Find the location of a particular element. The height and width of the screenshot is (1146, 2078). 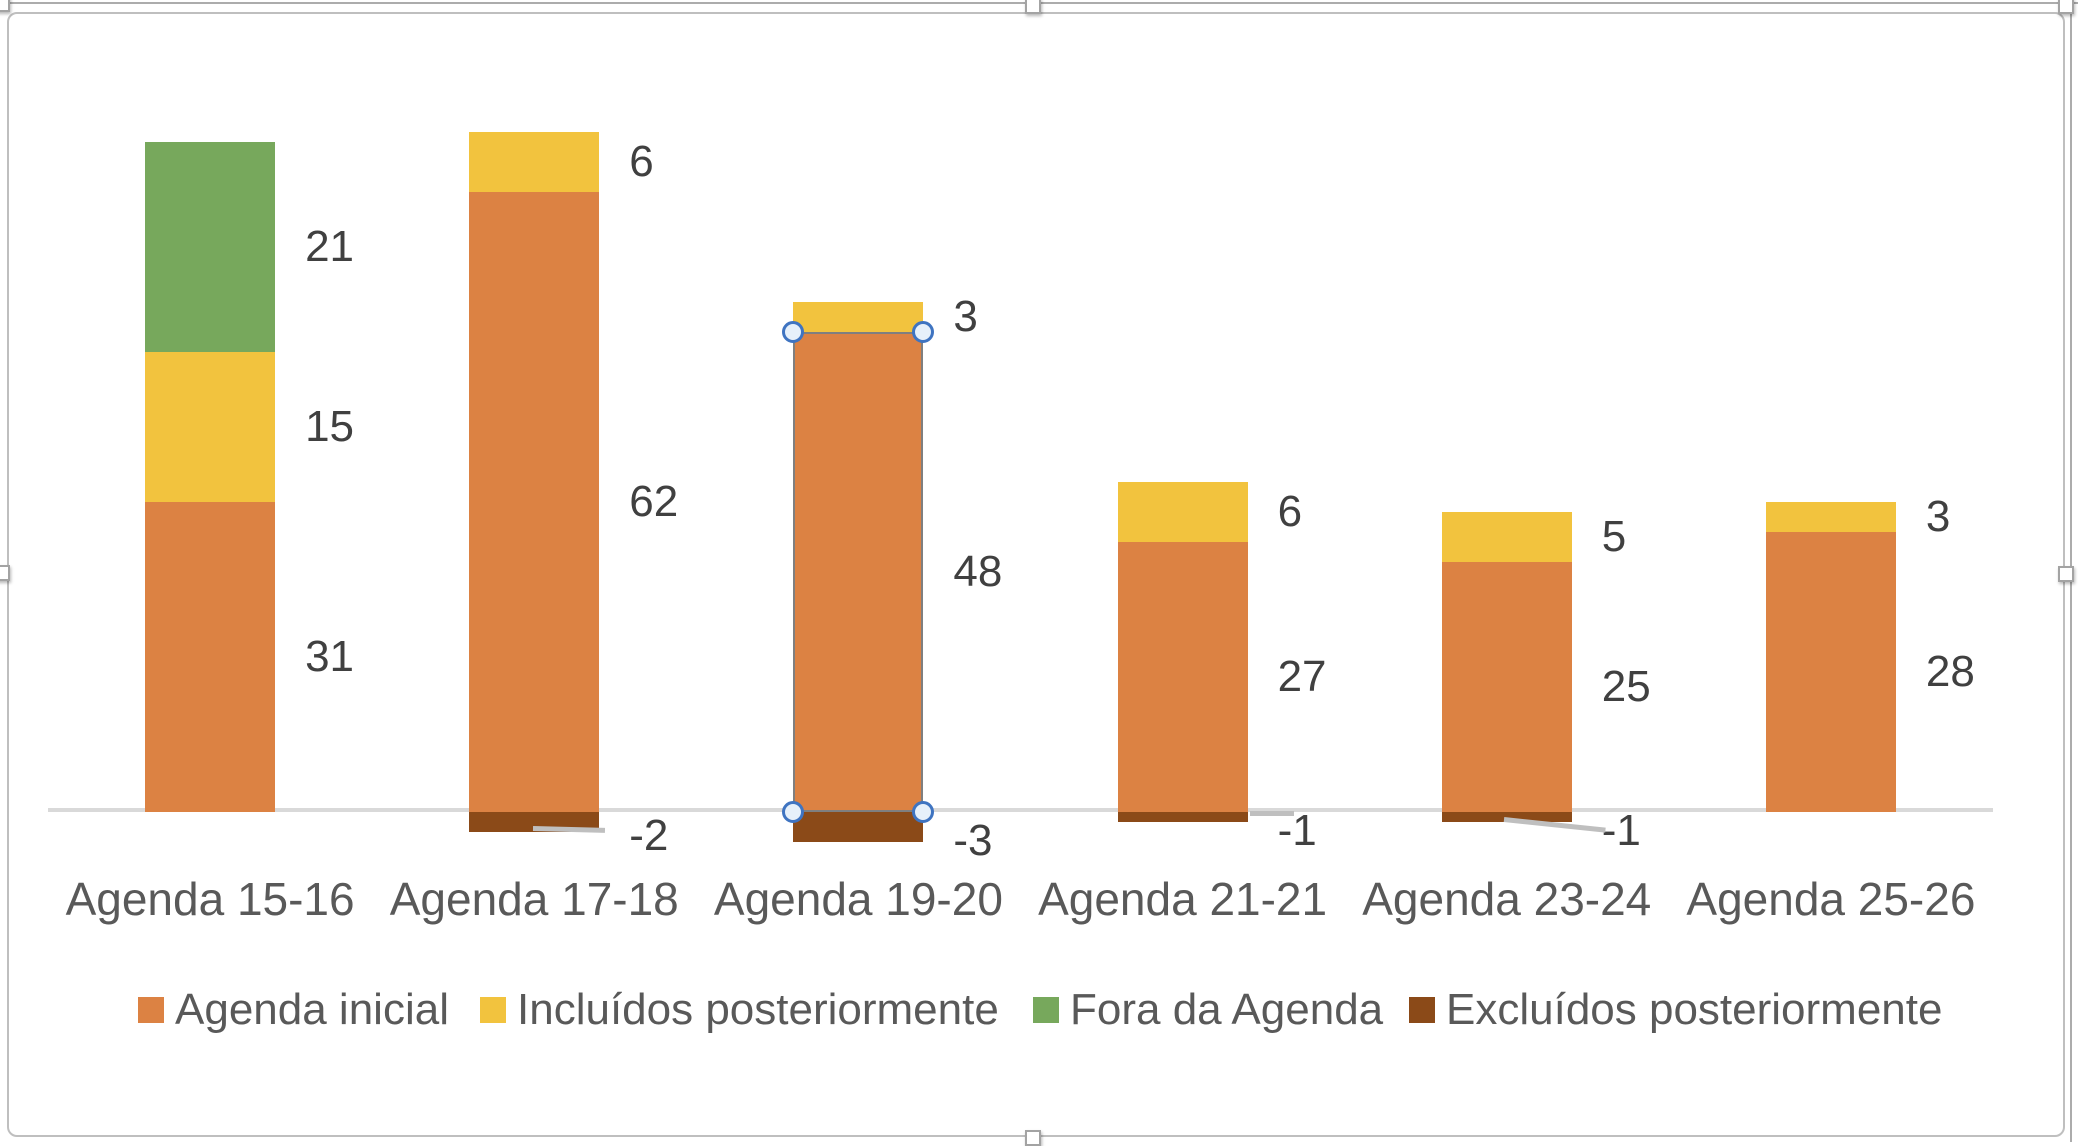

bar-segment-s1-c4 is located at coordinates (1506, 537).